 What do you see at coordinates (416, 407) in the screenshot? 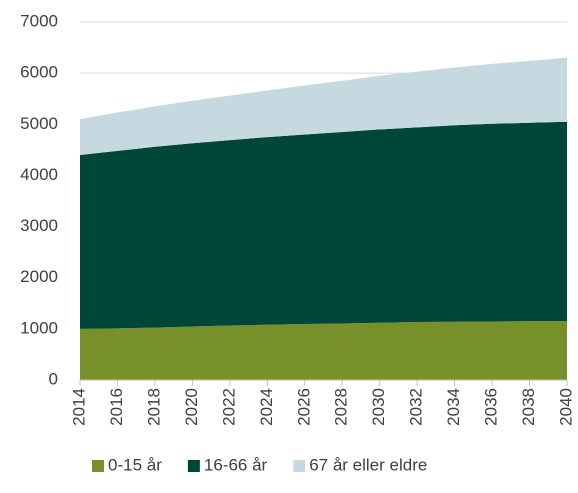
I see `x-tick-label: 2032` at bounding box center [416, 407].